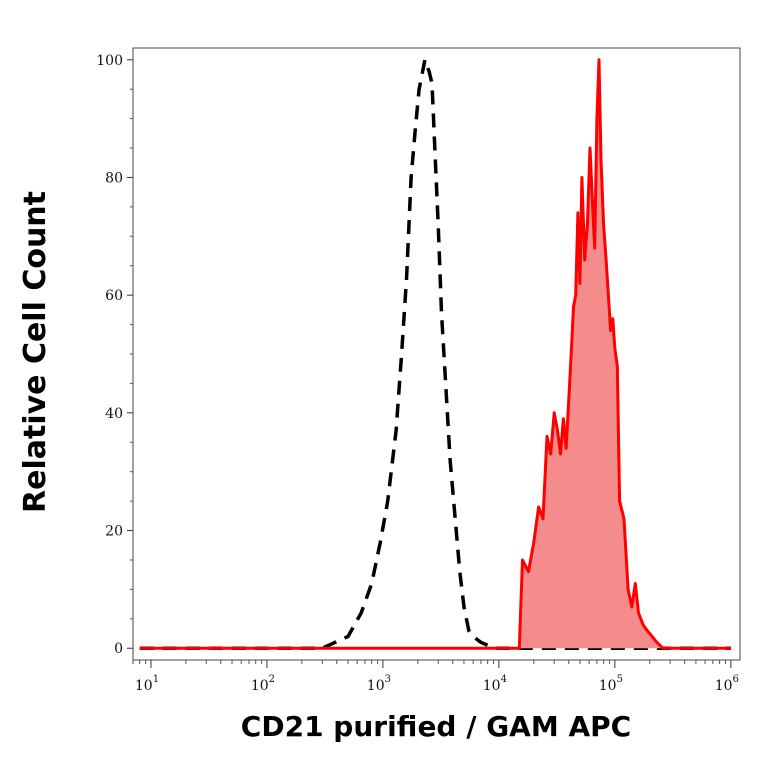 The image size is (764, 764). What do you see at coordinates (118, 649) in the screenshot?
I see `y-tick-label: 0` at bounding box center [118, 649].